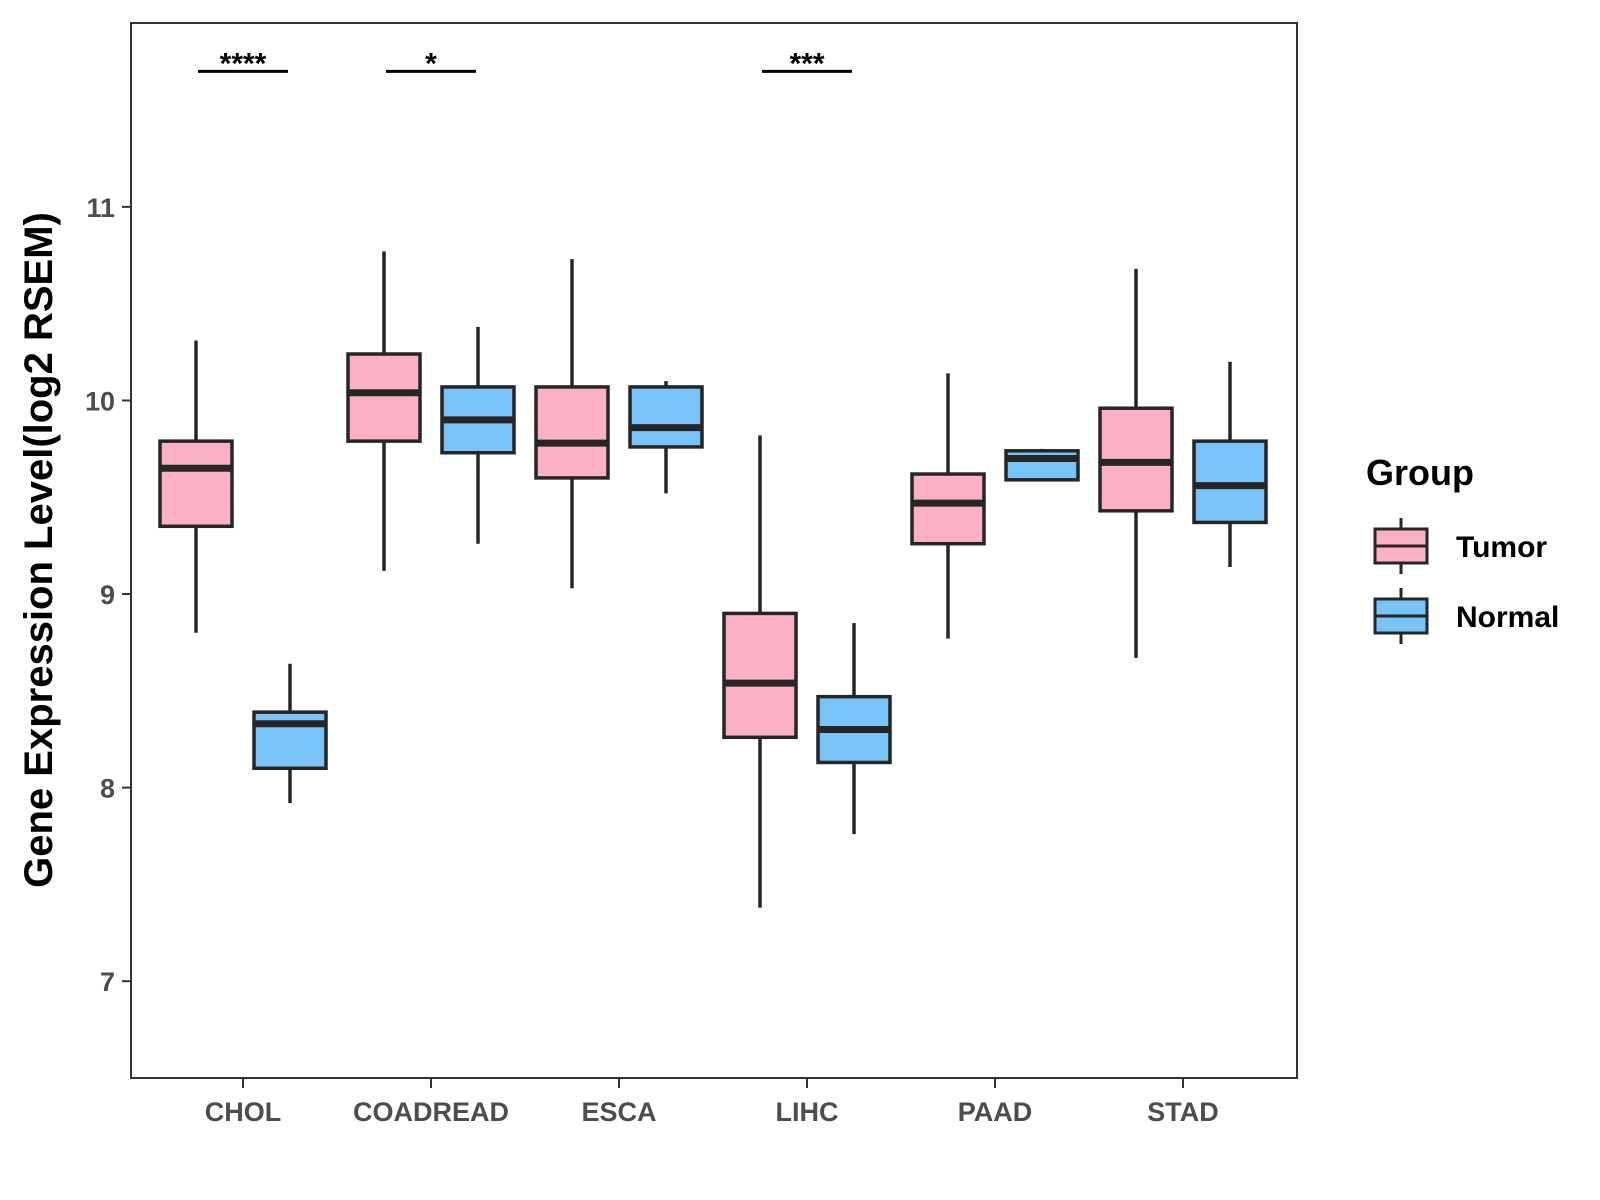 This screenshot has height=1200, width=1600. Describe the element at coordinates (995, 1112) in the screenshot. I see `x-tick-label: PAAD` at that location.